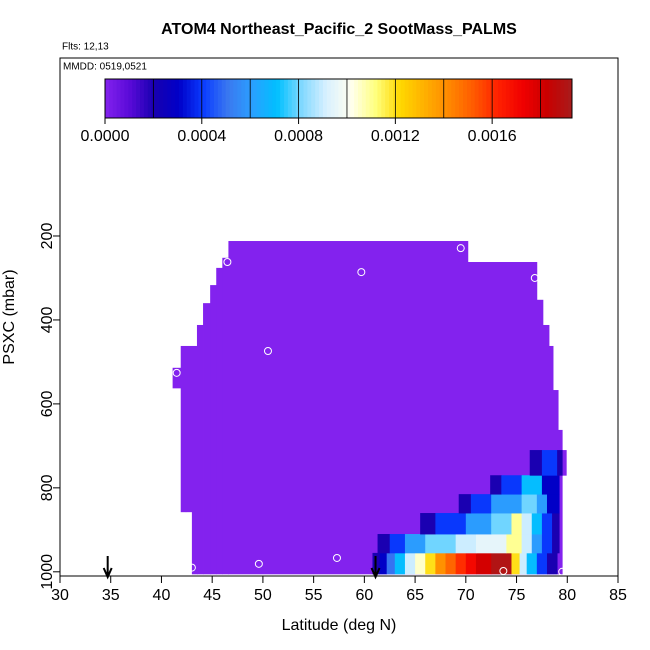 This screenshot has height=650, width=650. What do you see at coordinates (263, 595) in the screenshot?
I see `x-tick-label: 50` at bounding box center [263, 595].